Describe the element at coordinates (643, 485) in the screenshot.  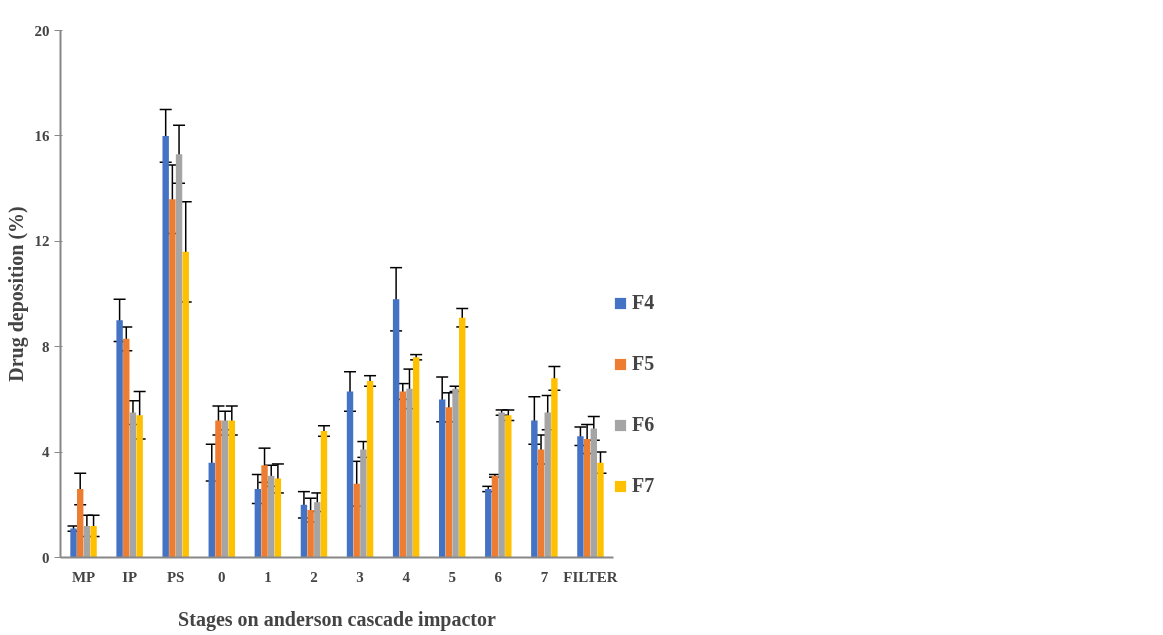
I see `legend-label: F7` at that location.